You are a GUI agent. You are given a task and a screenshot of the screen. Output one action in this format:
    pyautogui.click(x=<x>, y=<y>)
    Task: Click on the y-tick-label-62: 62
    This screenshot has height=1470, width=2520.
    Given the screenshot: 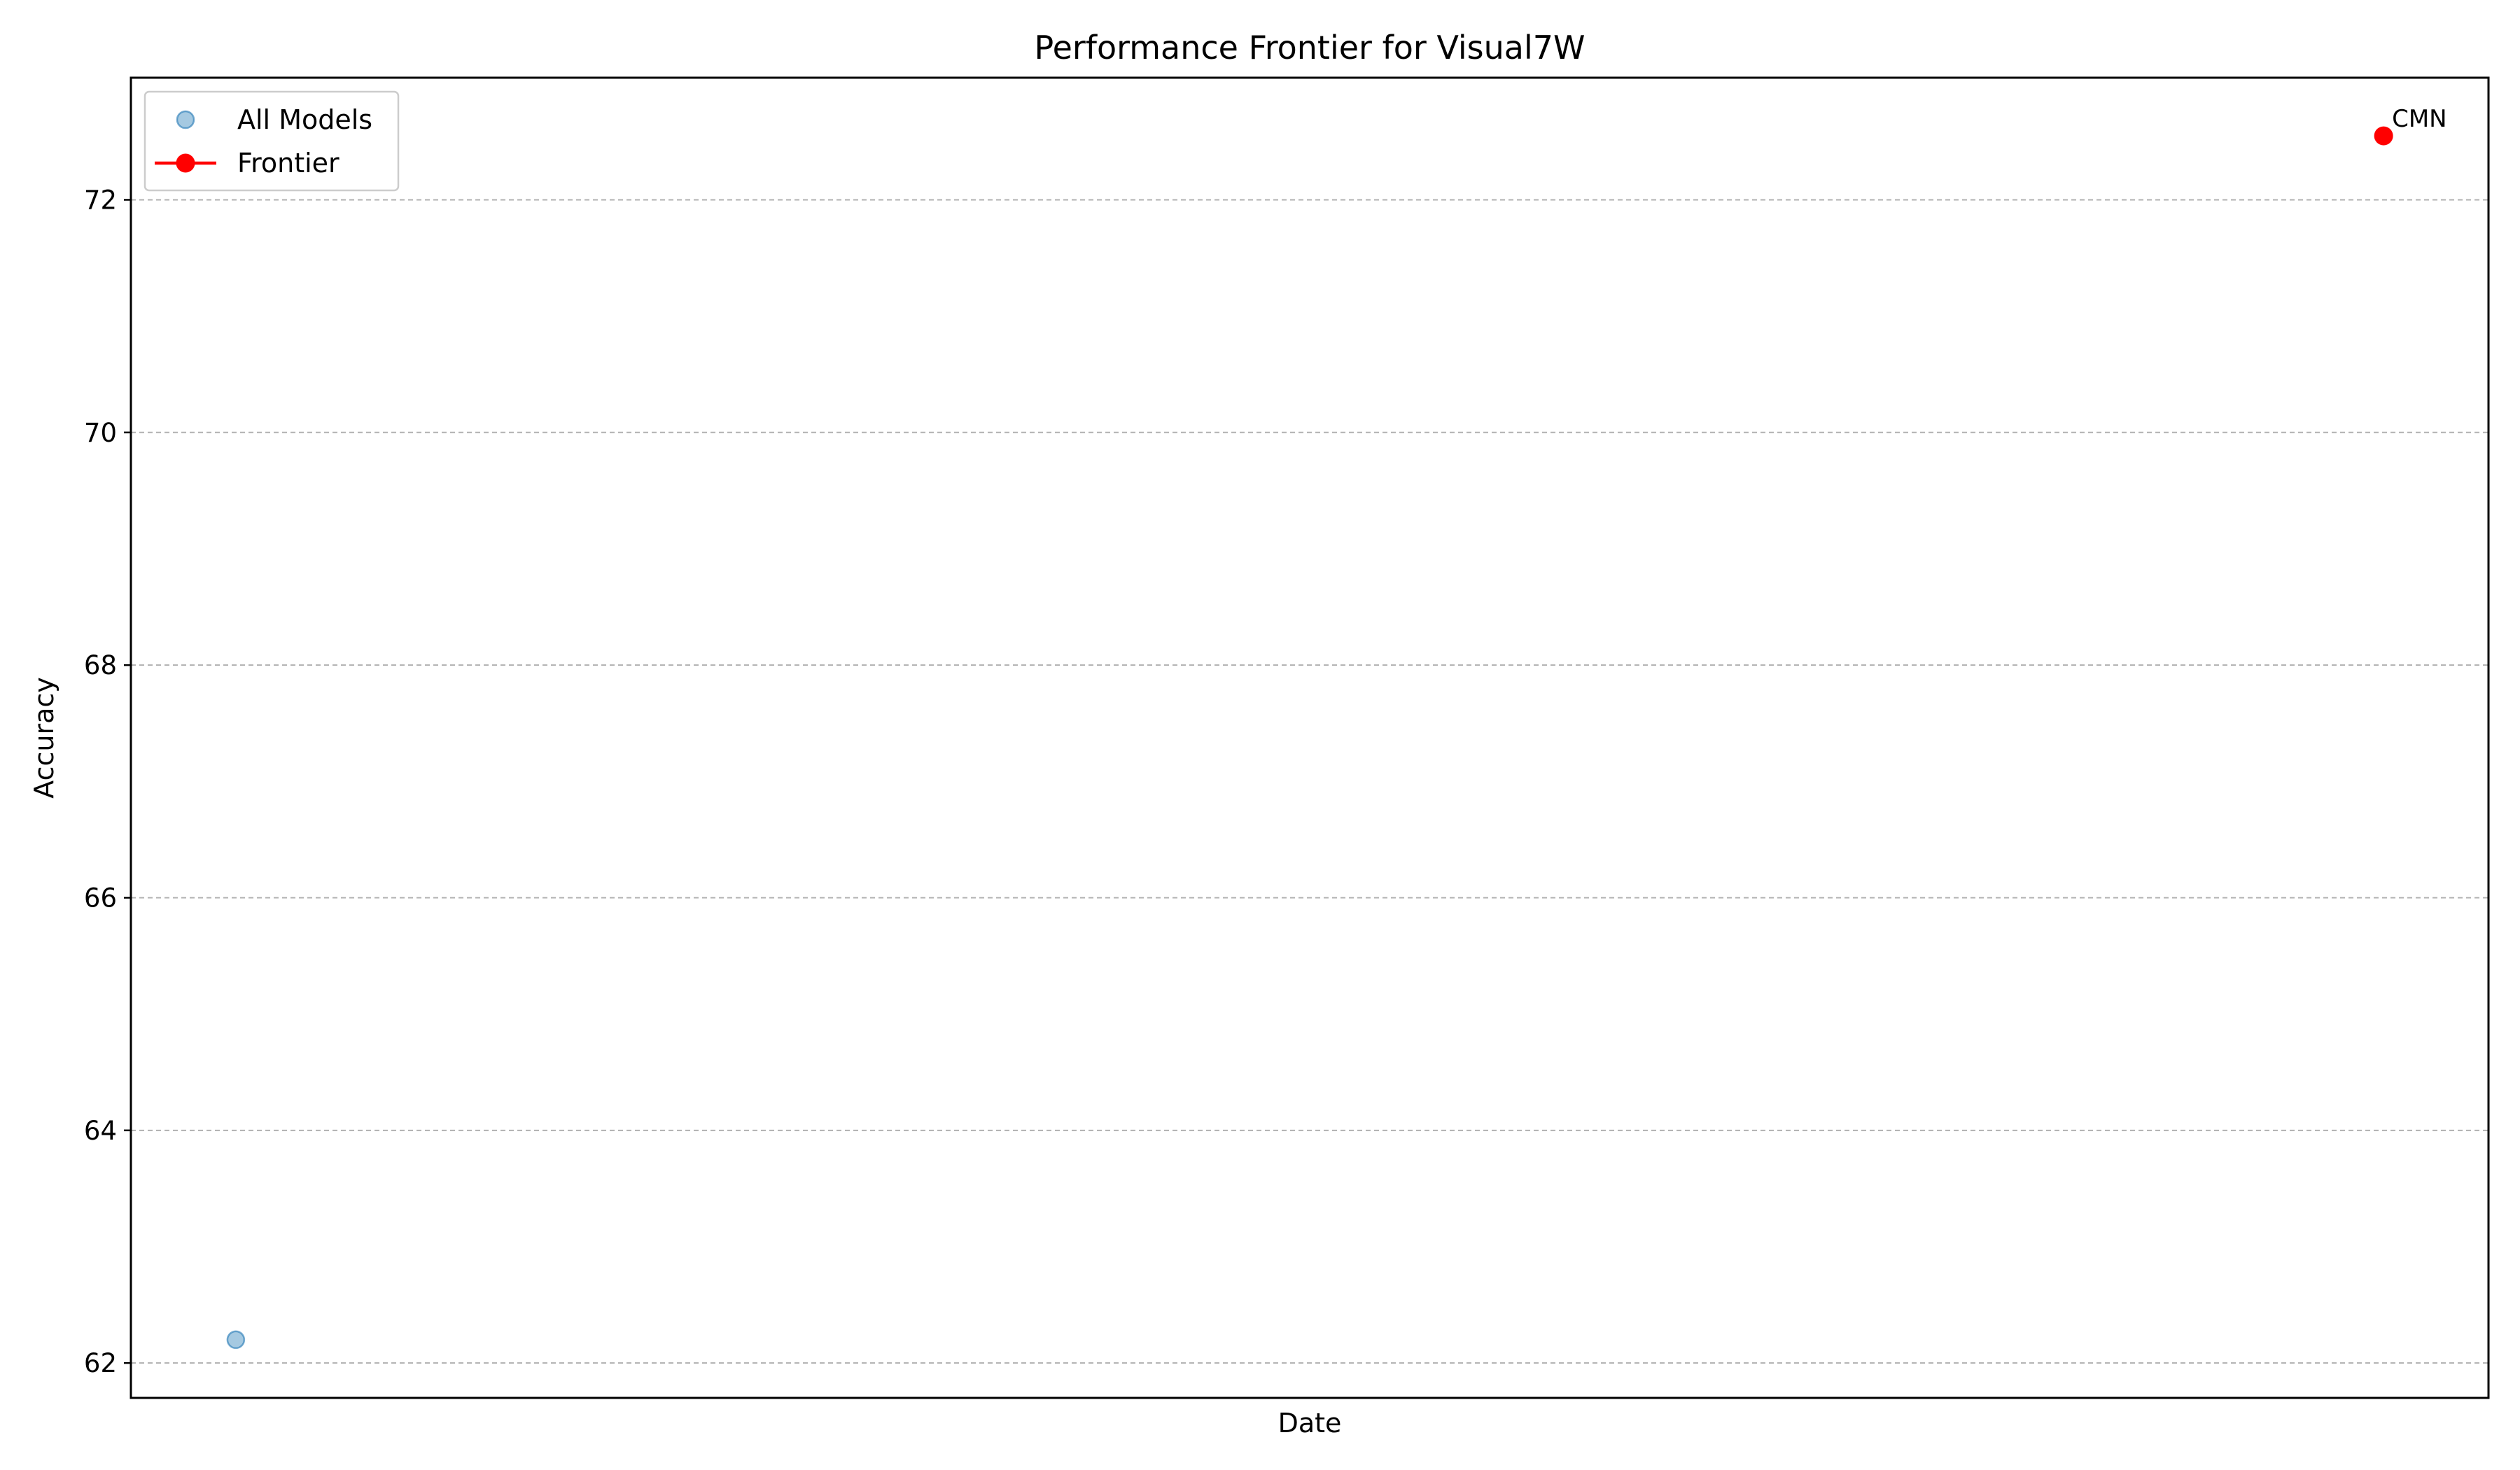 What is the action you would take?
    pyautogui.click(x=100, y=1363)
    